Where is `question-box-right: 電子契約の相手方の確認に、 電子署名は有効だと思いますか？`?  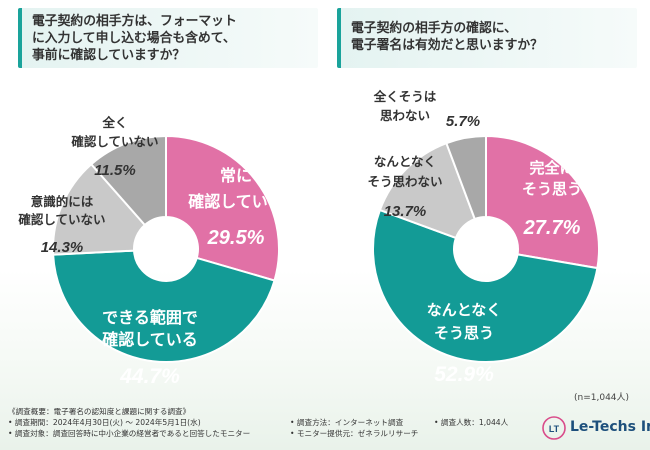
question-box-right: 電子契約の相手方の確認に、 電子署名は有効だと思いますか？ is located at coordinates (487, 38).